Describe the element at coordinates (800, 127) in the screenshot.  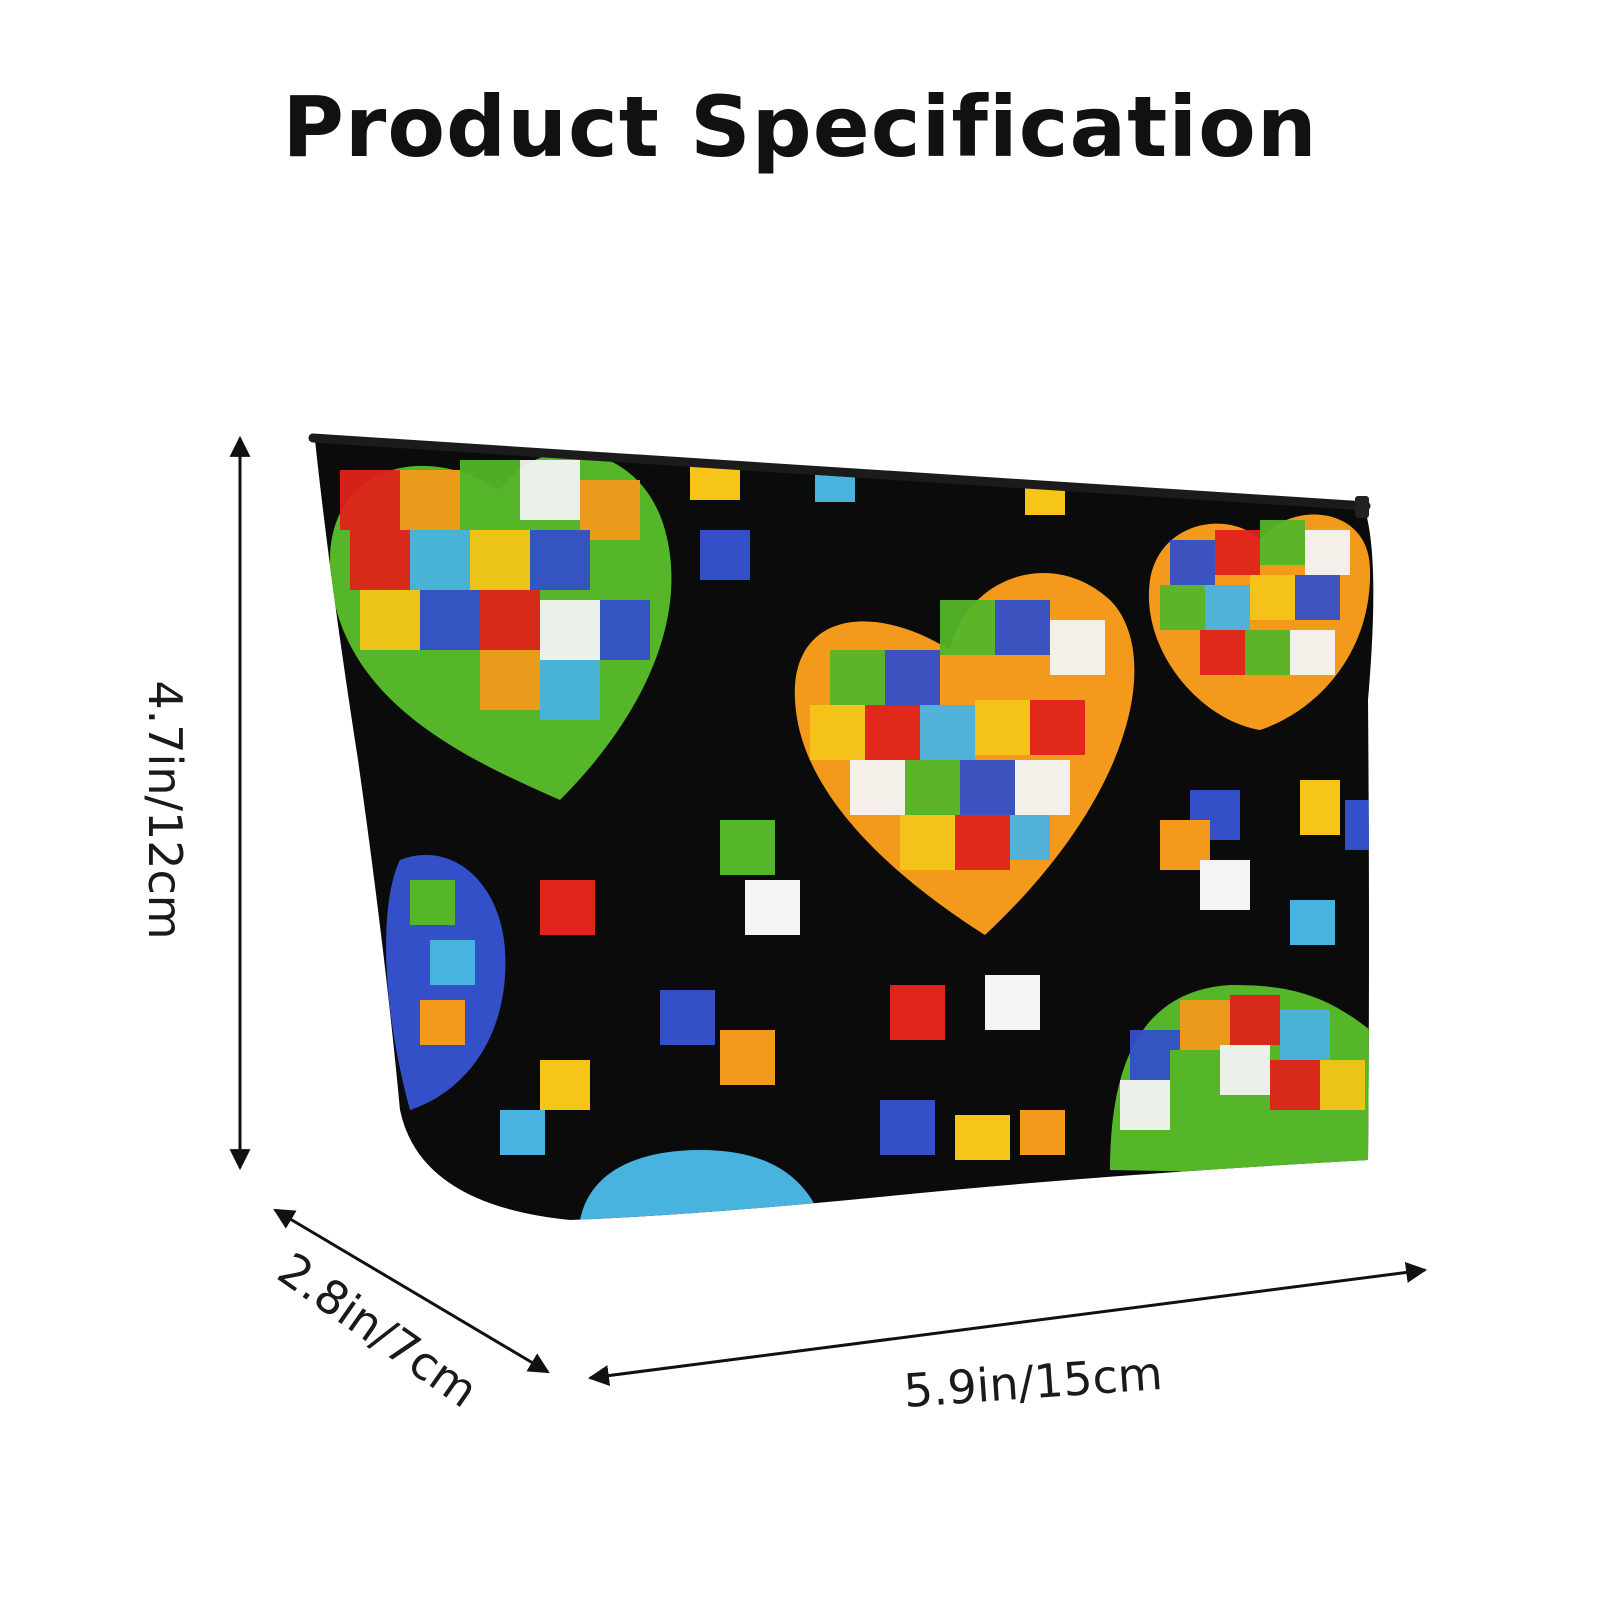
I see `page-title: Product Specification` at that location.